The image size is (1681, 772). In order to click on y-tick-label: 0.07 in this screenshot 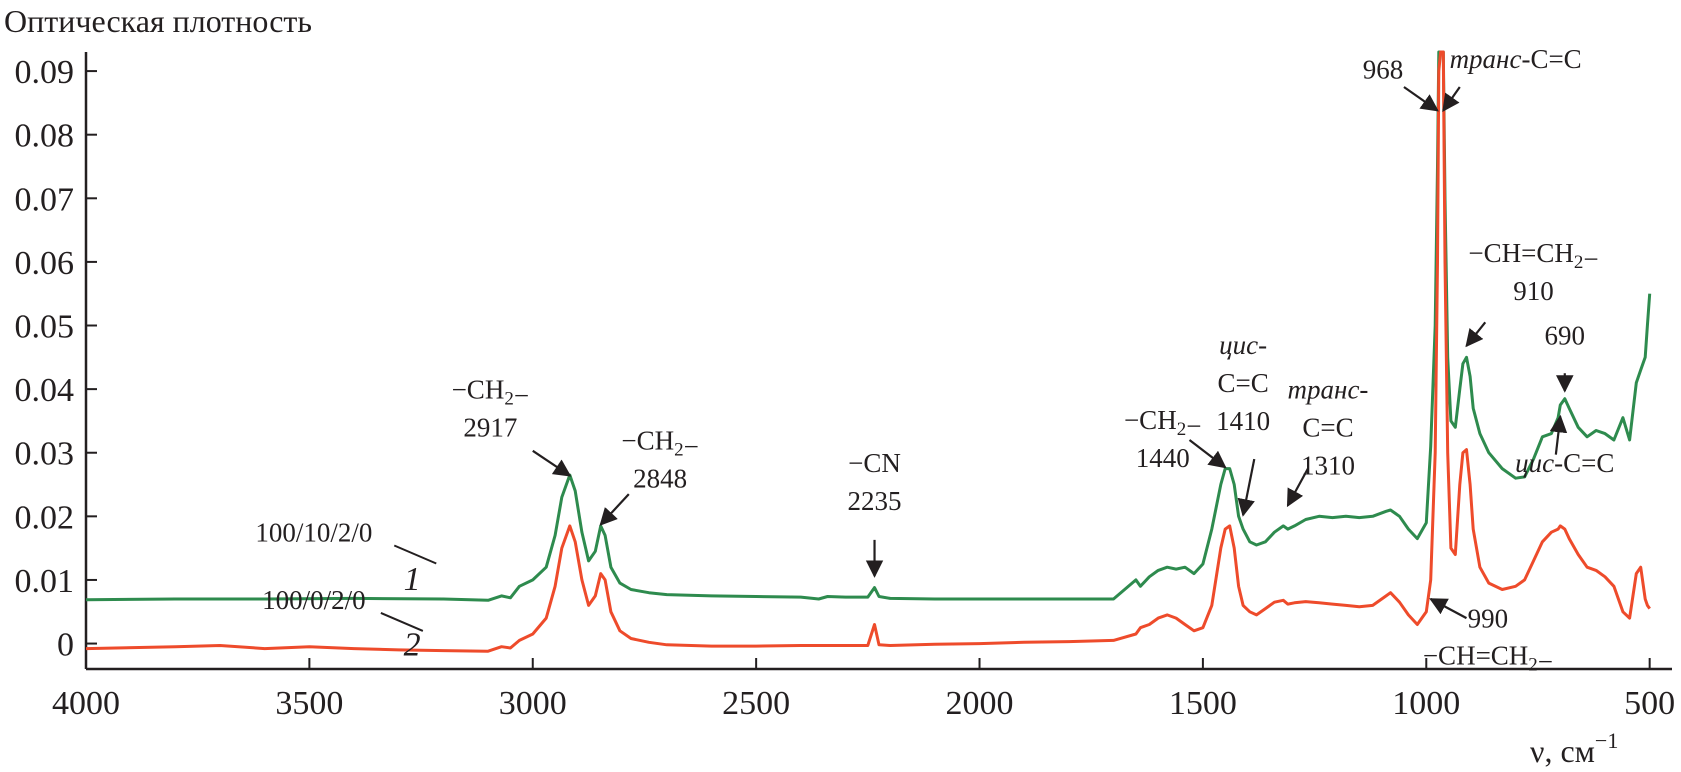, I will do `click(45, 199)`.